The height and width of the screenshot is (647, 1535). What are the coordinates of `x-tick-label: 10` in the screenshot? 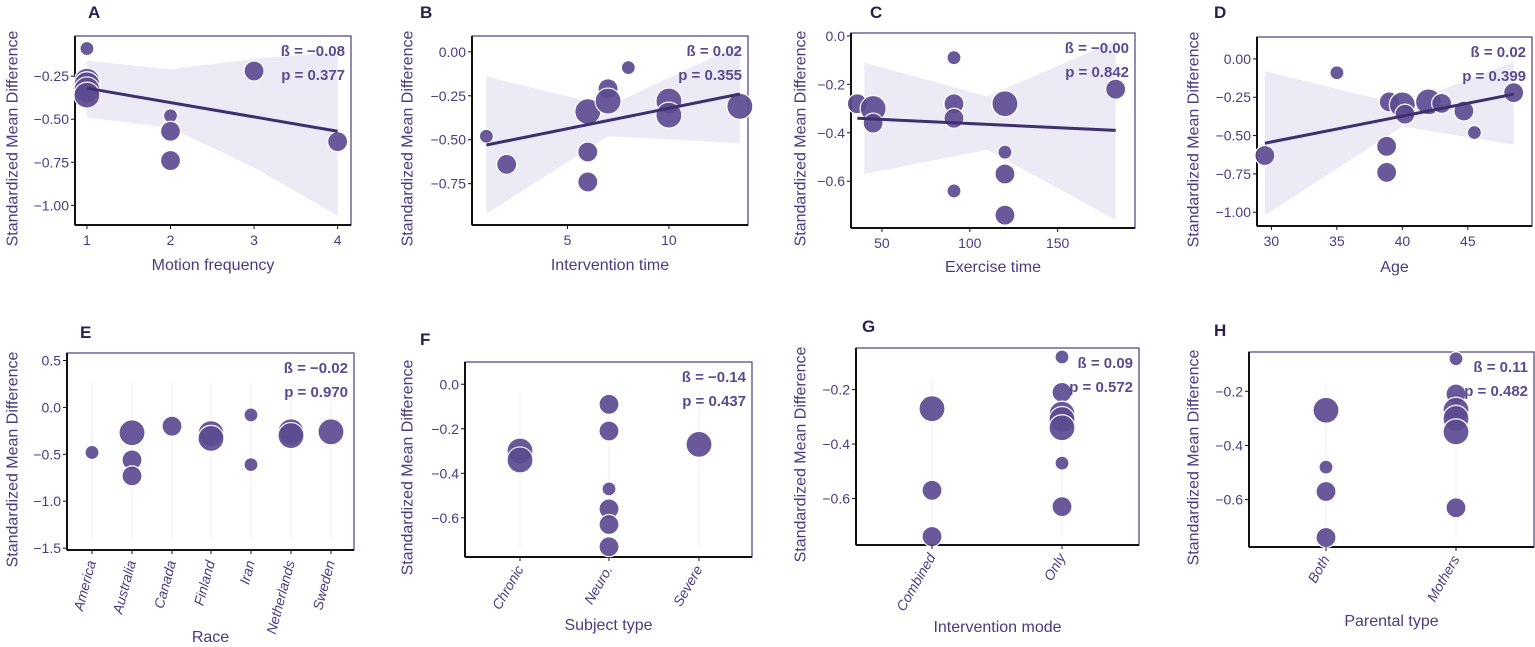 It's located at (669, 240).